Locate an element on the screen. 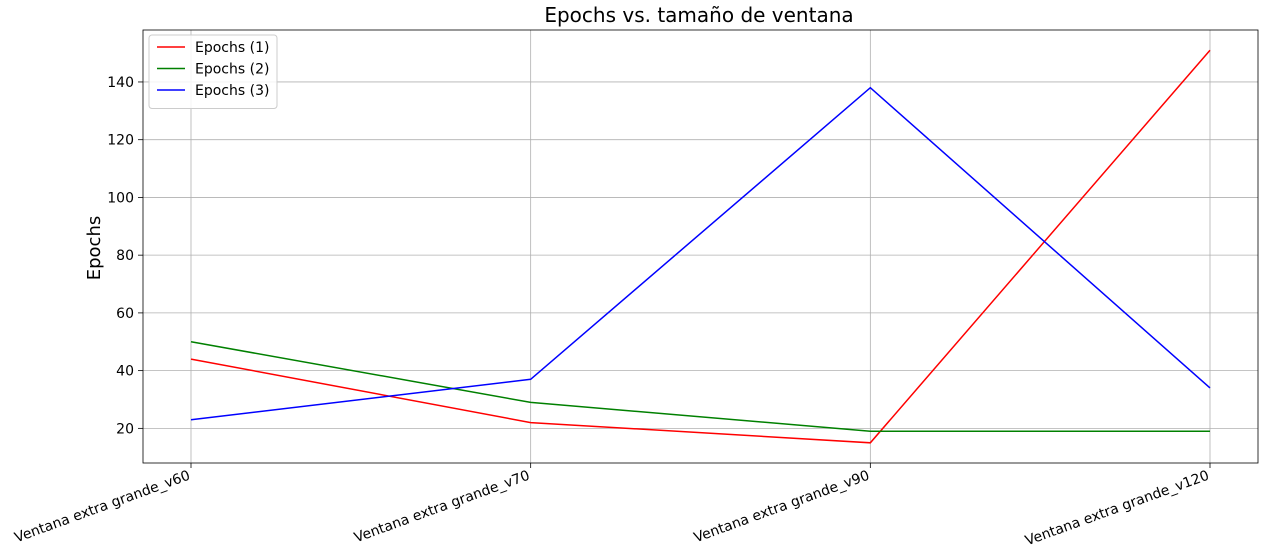 The image size is (1268, 559). y-tick-label: 40 is located at coordinates (125, 372).